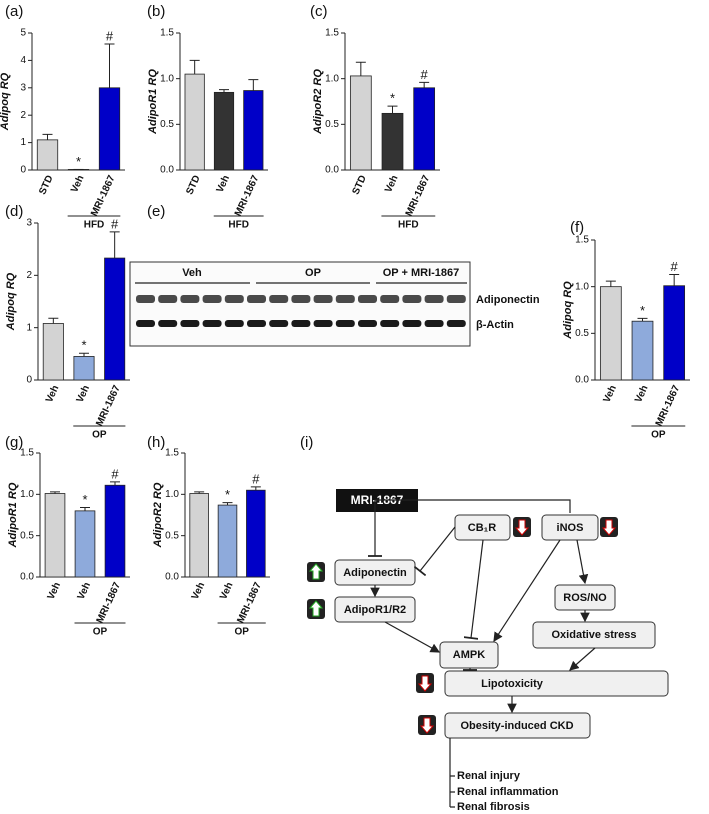  What do you see at coordinates (577, 227) in the screenshot?
I see `panel-label: (f)` at bounding box center [577, 227].